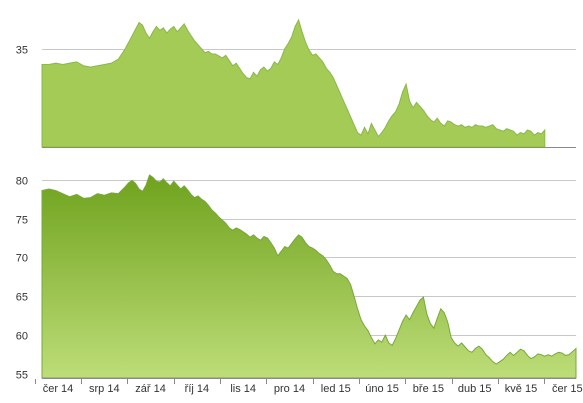 Image resolution: width=583 pixels, height=403 pixels. Describe the element at coordinates (243, 389) in the screenshot. I see `x-tick-label-4: lis 14` at that location.